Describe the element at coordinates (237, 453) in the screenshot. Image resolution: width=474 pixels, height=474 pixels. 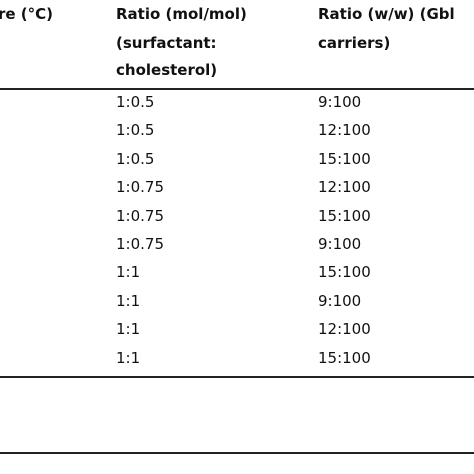
I see `footer-rule` at that location.